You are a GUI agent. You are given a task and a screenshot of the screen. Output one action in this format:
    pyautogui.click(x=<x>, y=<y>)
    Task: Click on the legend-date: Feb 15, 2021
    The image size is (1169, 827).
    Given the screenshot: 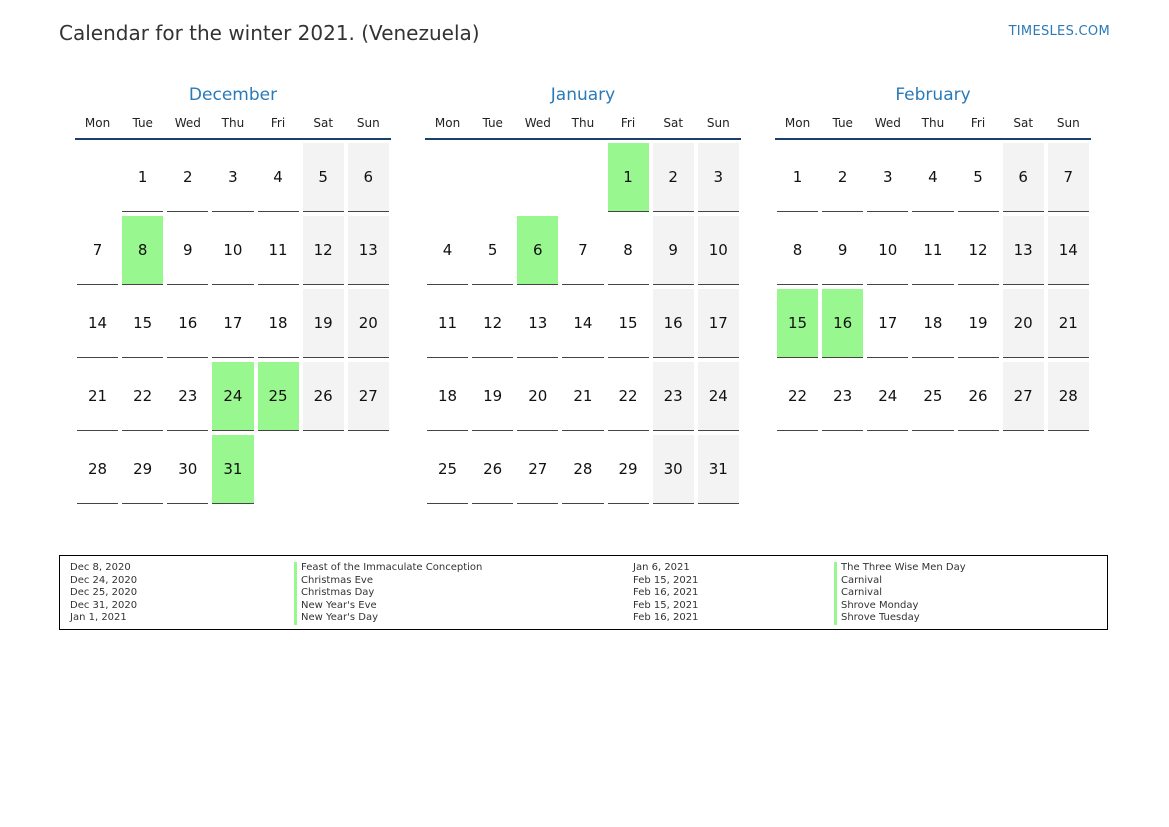 What is the action you would take?
    pyautogui.click(x=666, y=605)
    